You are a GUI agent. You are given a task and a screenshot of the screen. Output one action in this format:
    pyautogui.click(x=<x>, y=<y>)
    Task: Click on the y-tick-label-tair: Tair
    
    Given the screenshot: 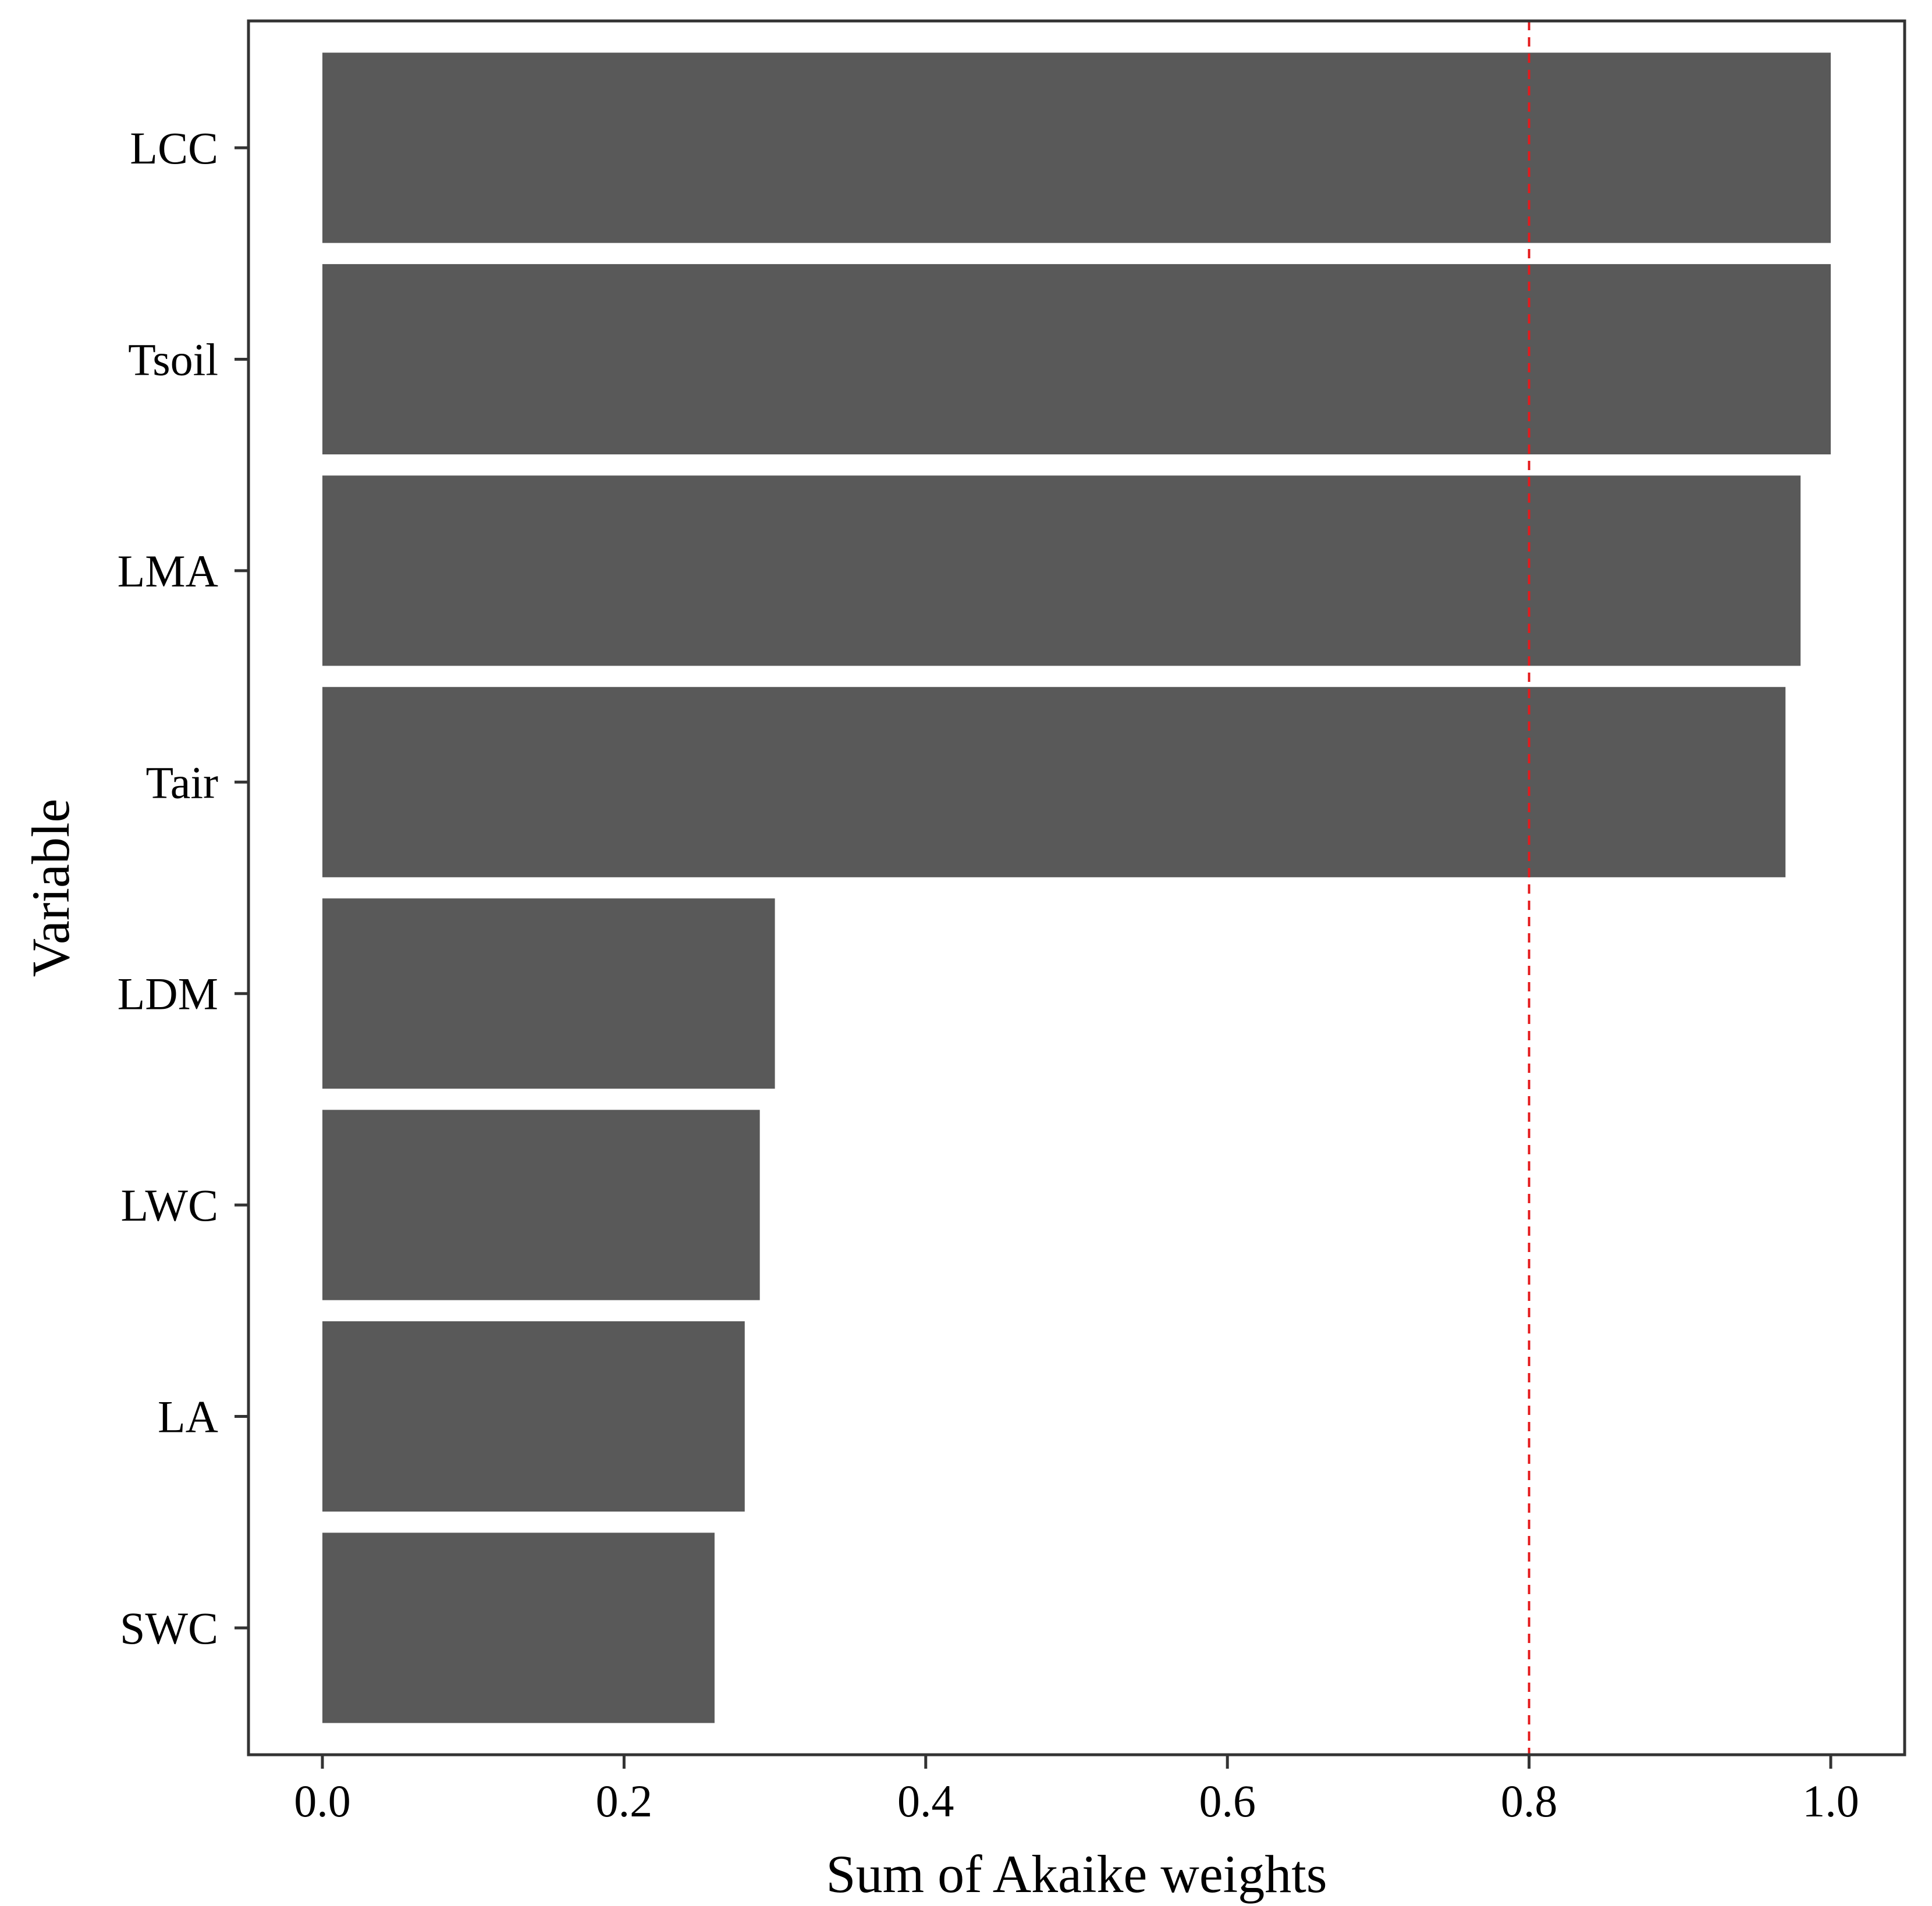 What is the action you would take?
    pyautogui.click(x=182, y=782)
    